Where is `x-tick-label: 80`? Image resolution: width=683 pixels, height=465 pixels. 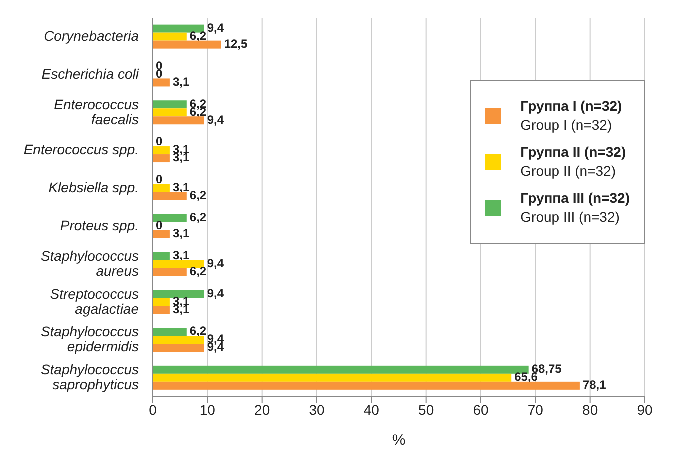
x-tick-label: 80 is located at coordinates (590, 410).